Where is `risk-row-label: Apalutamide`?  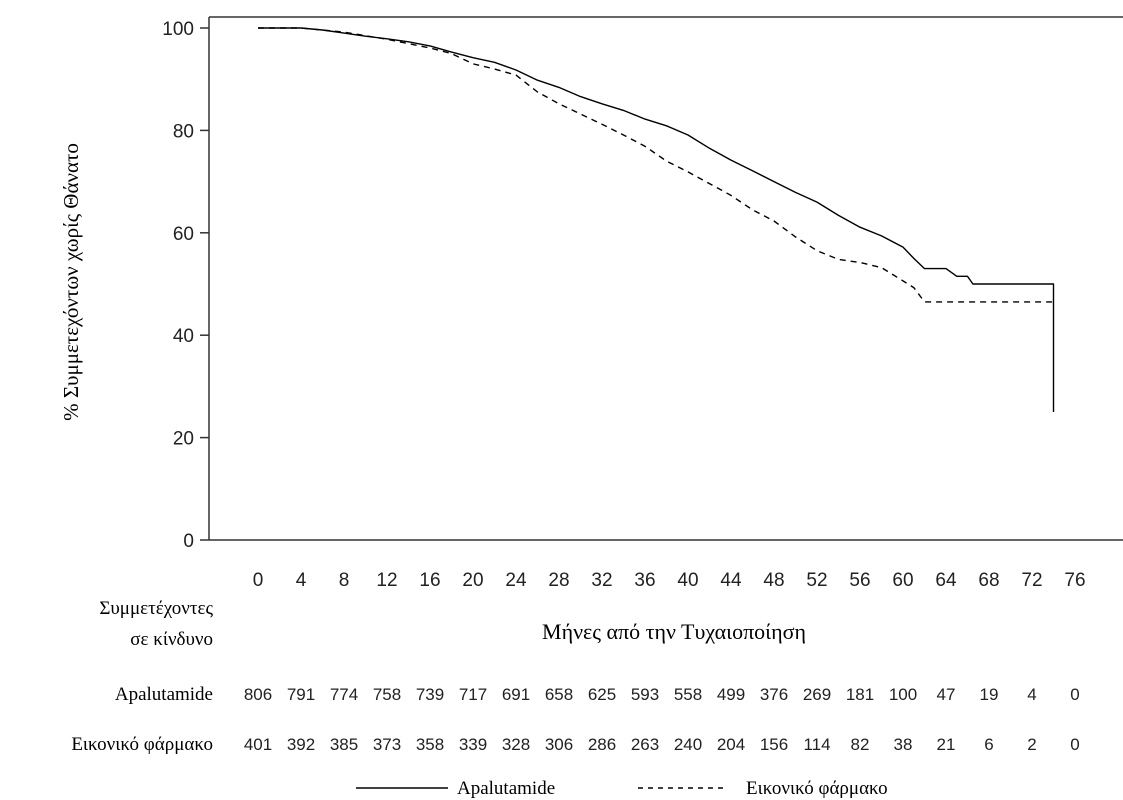 risk-row-label: Apalutamide is located at coordinates (164, 694).